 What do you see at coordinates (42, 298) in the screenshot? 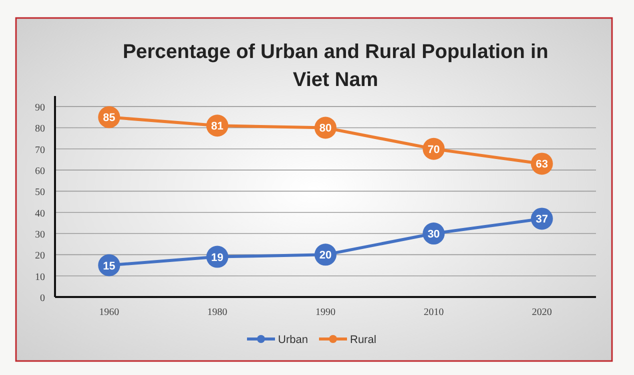
I see `y-tick-label: 0` at bounding box center [42, 298].